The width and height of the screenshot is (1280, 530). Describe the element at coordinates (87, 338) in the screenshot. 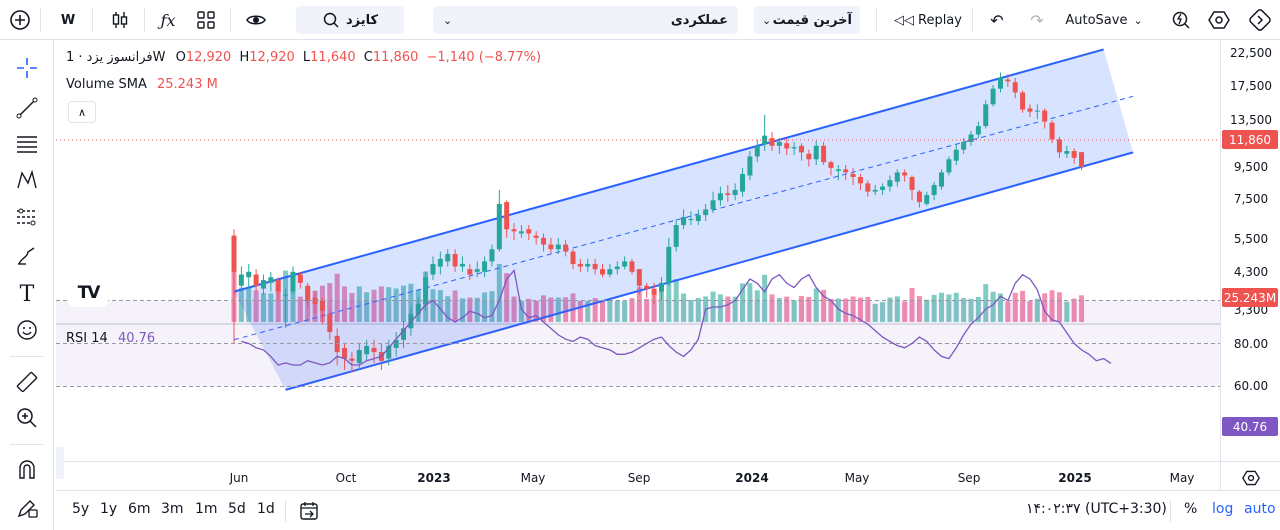

I see `rsi-label: RSI 14` at that location.